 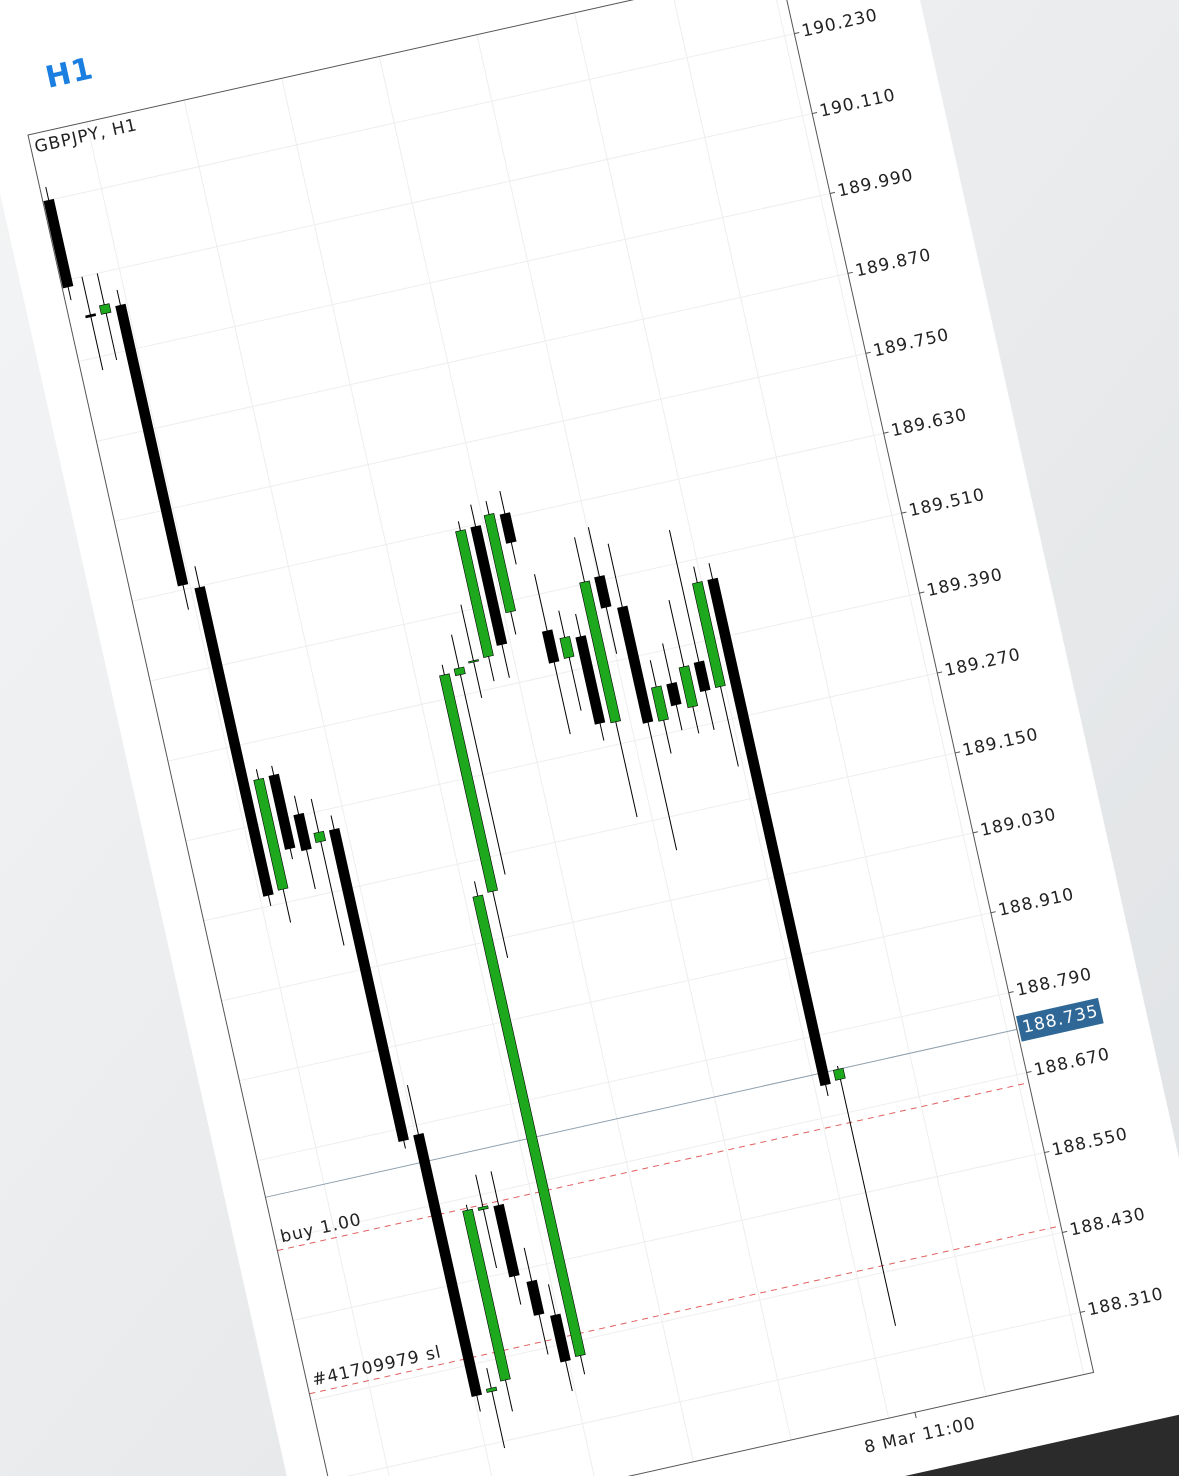 I want to click on order-line, so click(x=685, y=1310).